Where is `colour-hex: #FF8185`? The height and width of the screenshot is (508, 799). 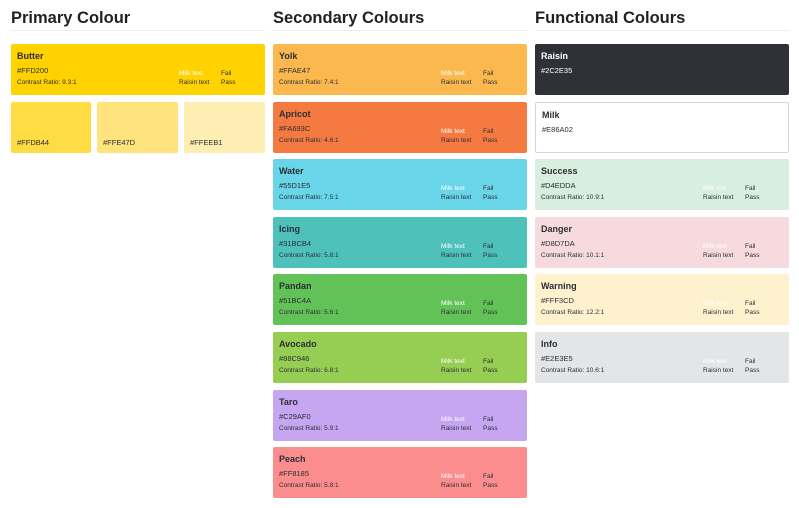
colour-hex: #FF8185 is located at coordinates (294, 473).